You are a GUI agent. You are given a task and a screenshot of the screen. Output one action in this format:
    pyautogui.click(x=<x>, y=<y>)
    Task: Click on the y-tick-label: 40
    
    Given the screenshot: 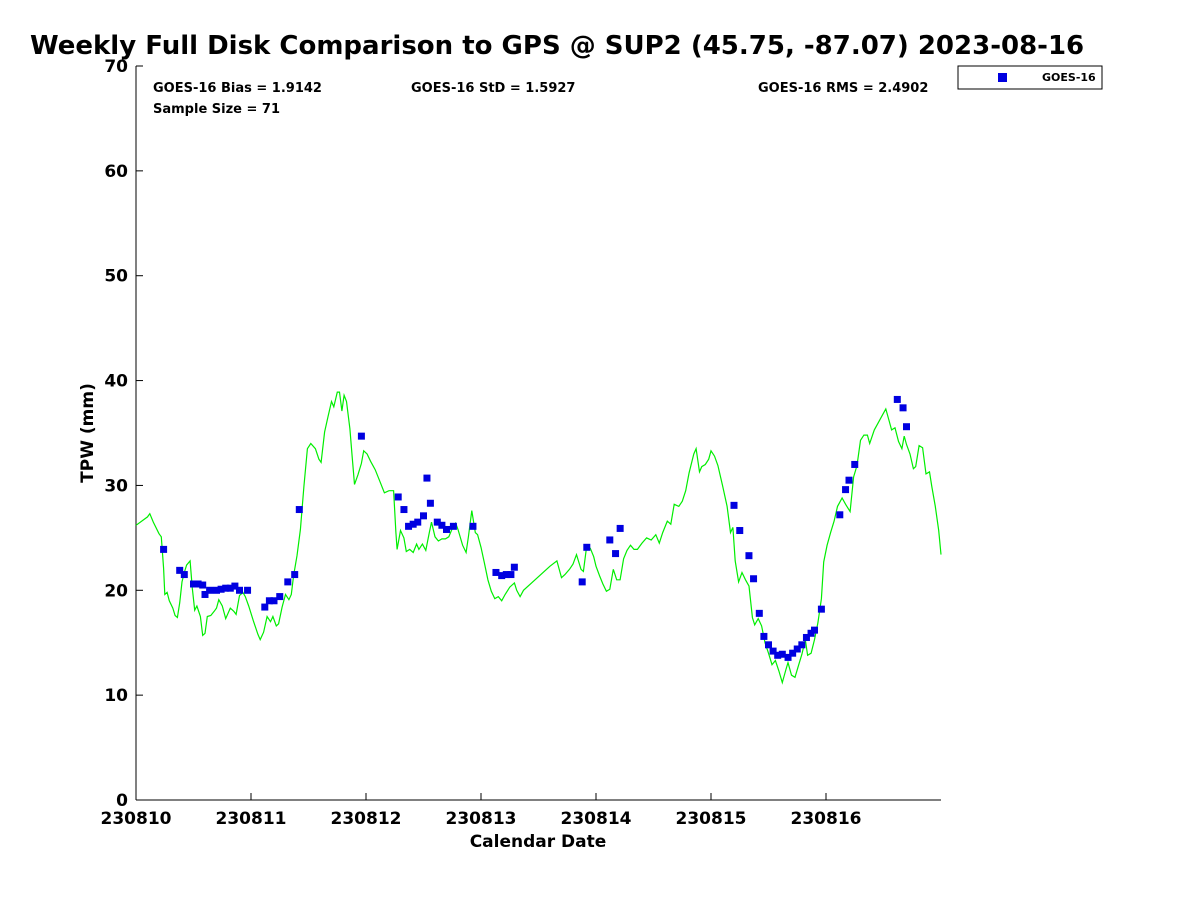 What is the action you would take?
    pyautogui.click(x=116, y=382)
    